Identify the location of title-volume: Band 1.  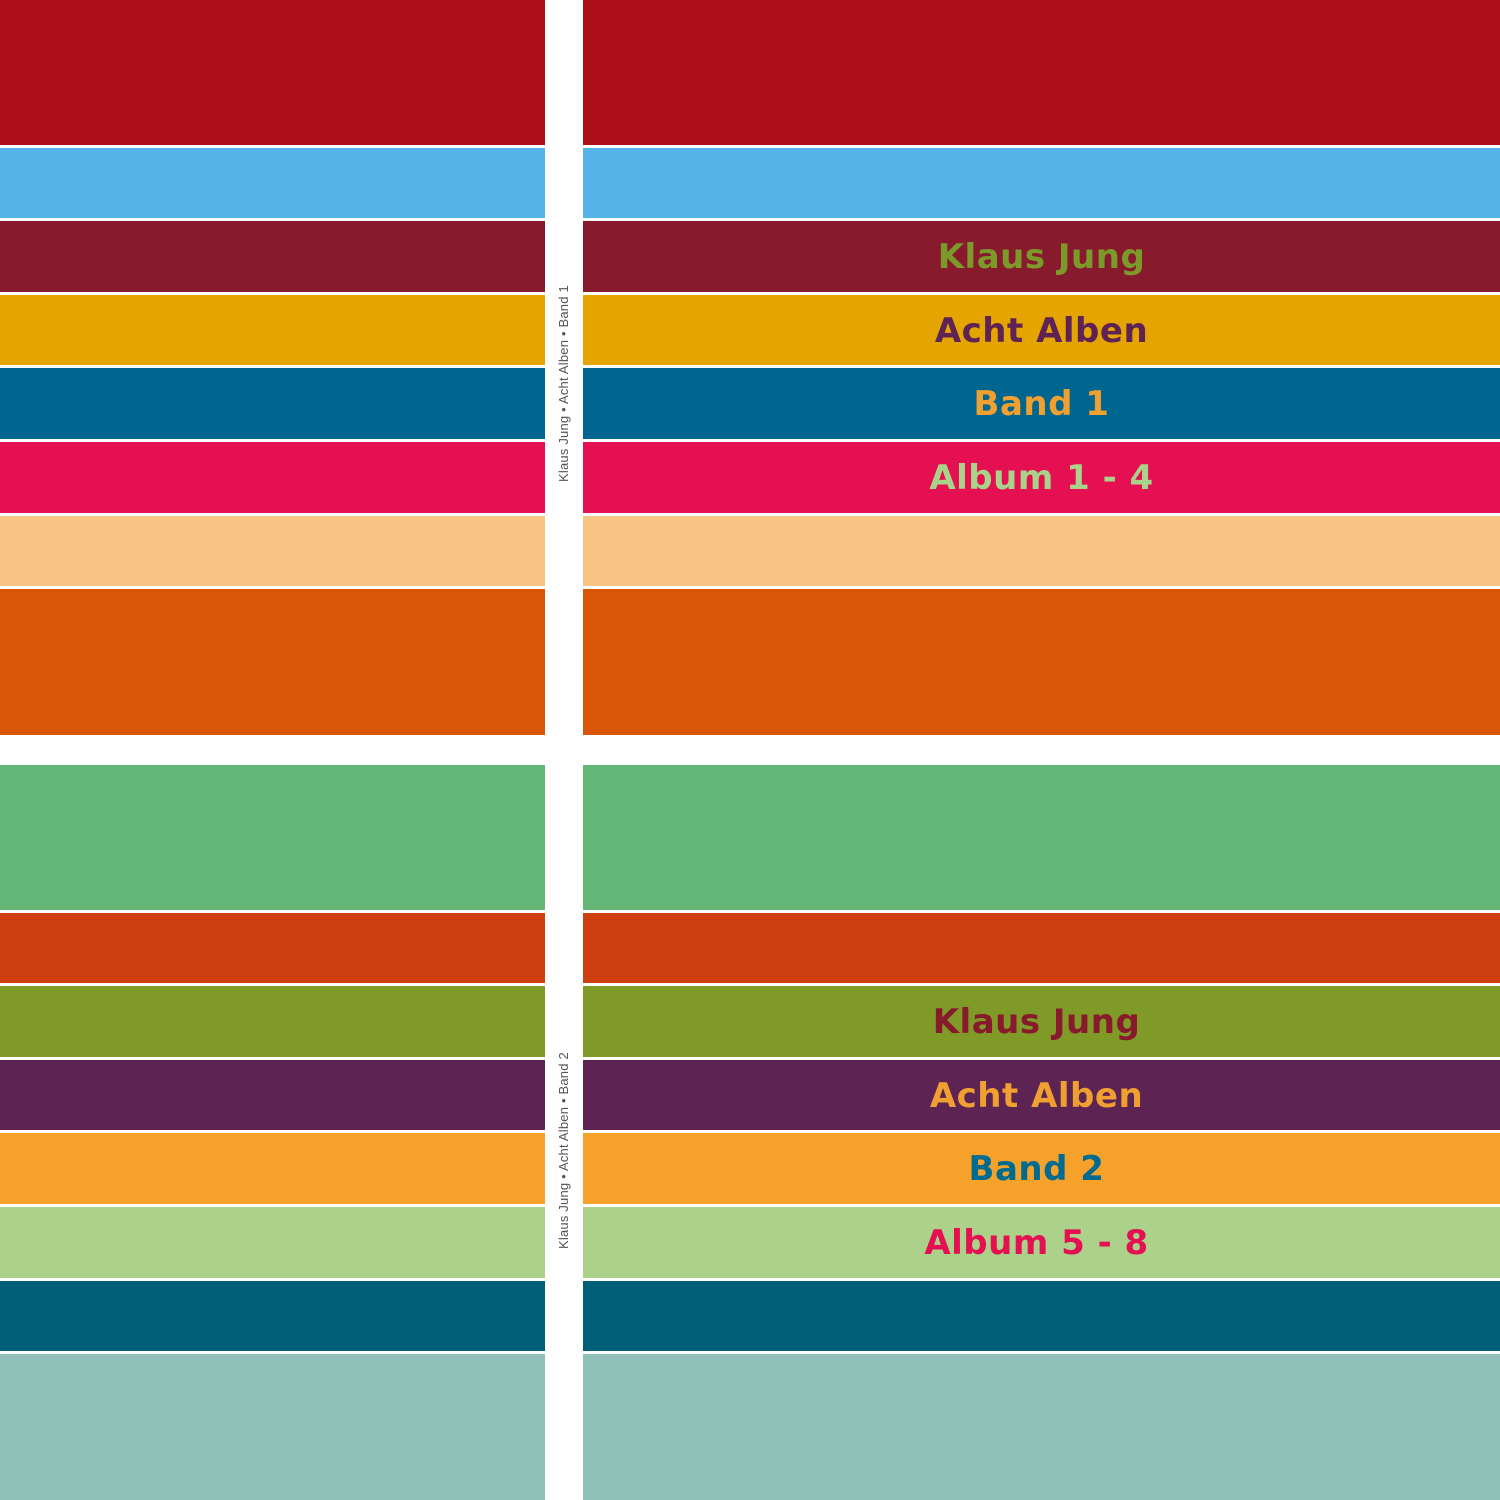
(1041, 404).